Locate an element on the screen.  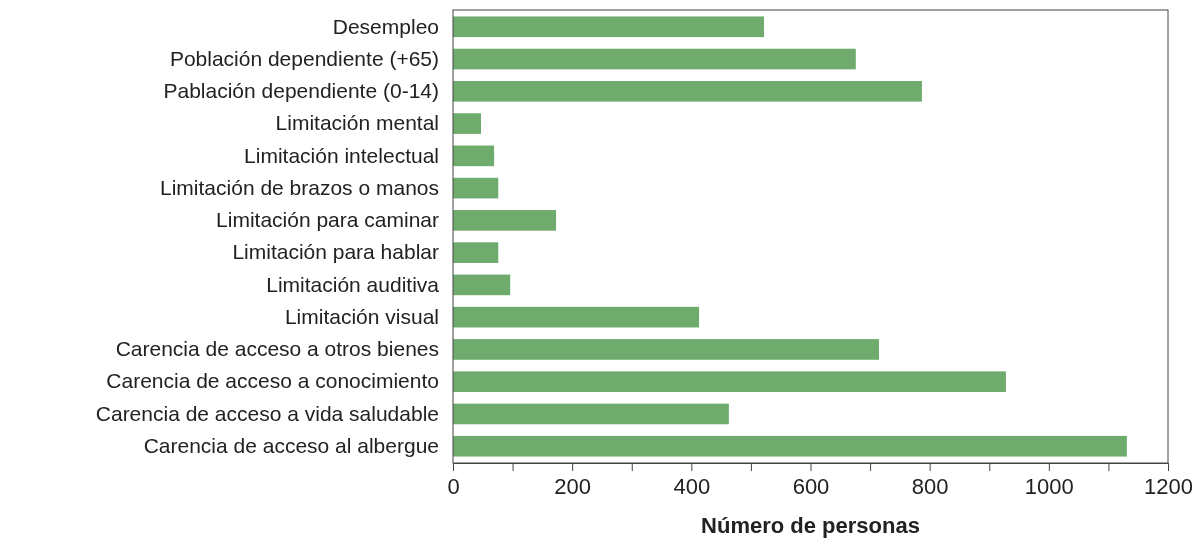
y-tick-label: Limitación para caminar is located at coordinates (327, 220).